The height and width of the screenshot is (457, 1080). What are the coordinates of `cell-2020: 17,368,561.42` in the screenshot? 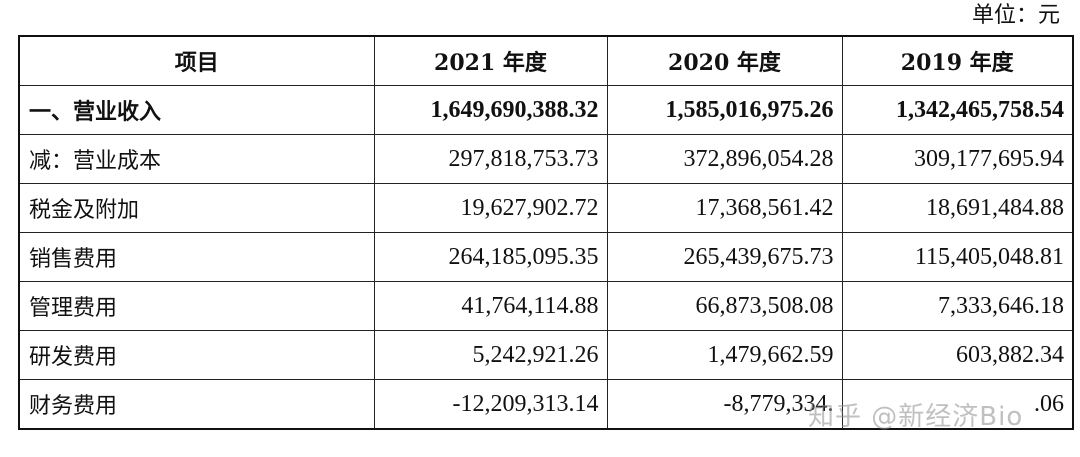 It's located at (724, 208).